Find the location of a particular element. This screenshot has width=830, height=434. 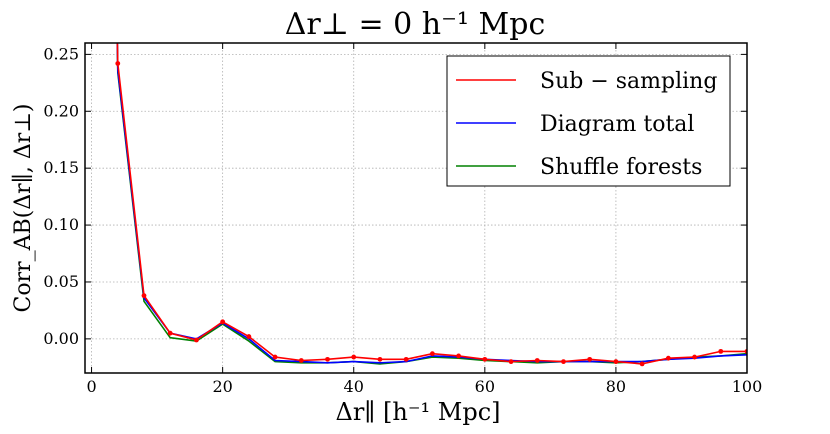

x-tick-label: 0 is located at coordinates (91, 386).